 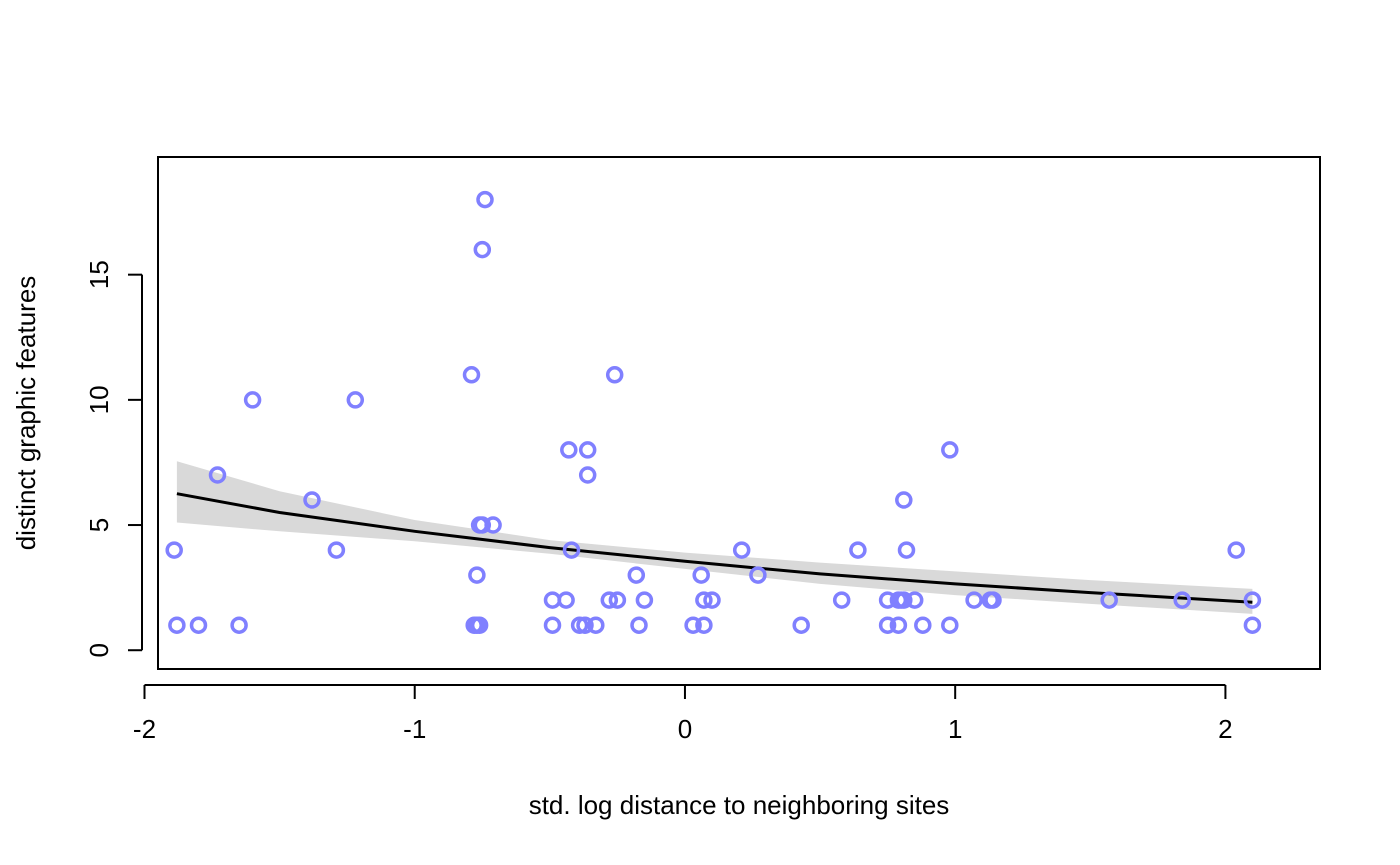 What do you see at coordinates (685, 729) in the screenshot?
I see `x-tick-label: 0` at bounding box center [685, 729].